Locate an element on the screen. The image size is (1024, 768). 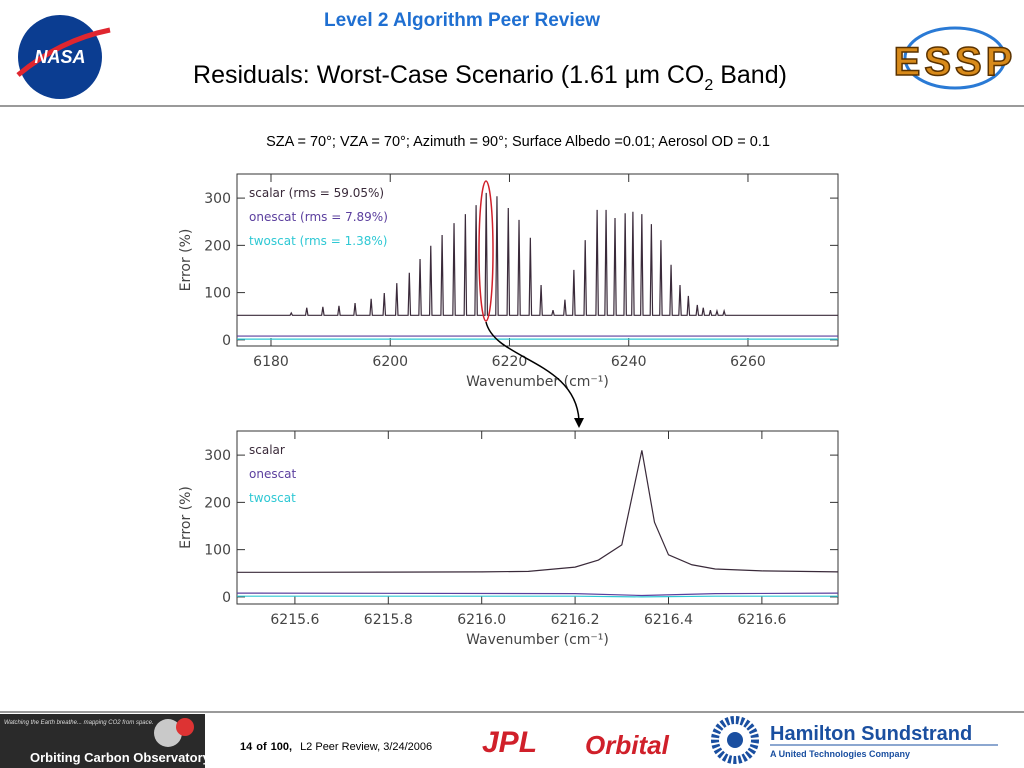
jpl-logo: JPL is located at coordinates (509, 742).